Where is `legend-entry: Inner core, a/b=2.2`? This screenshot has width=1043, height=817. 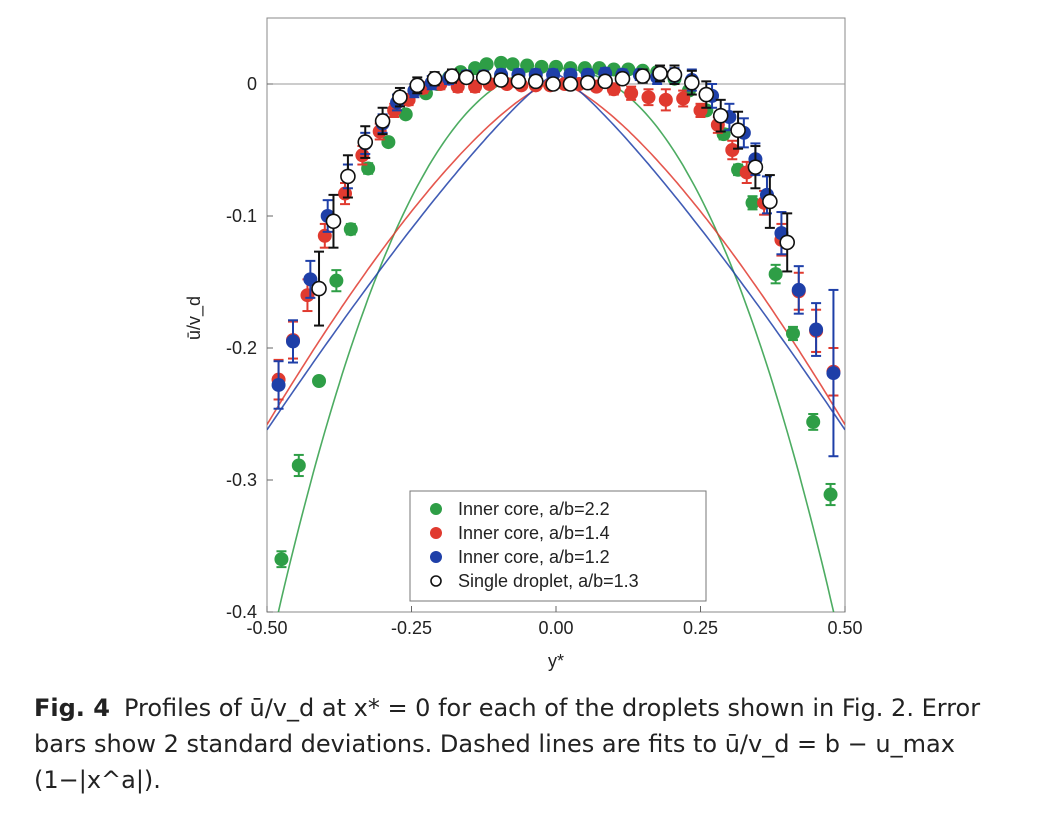 legend-entry: Inner core, a/b=2.2 is located at coordinates (534, 509).